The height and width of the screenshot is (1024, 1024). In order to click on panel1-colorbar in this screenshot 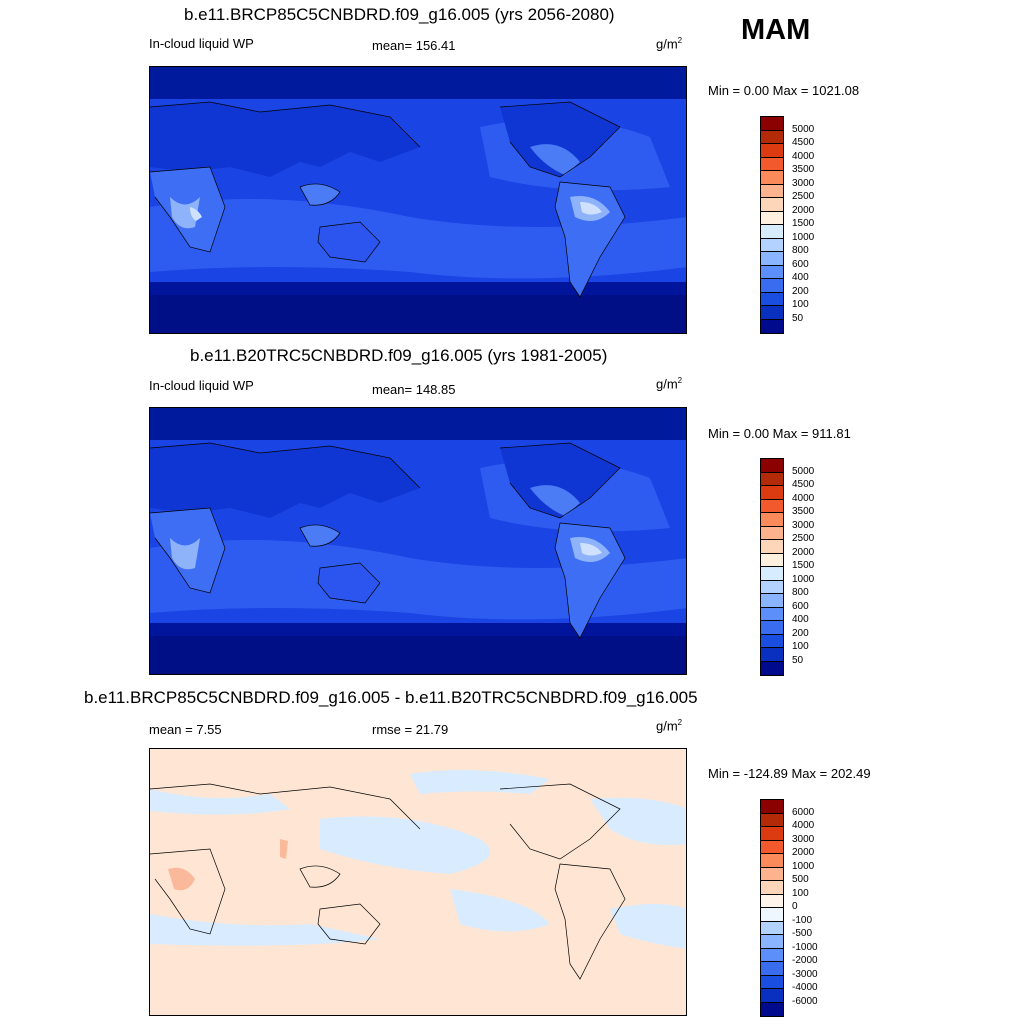, I will do `click(772, 225)`.